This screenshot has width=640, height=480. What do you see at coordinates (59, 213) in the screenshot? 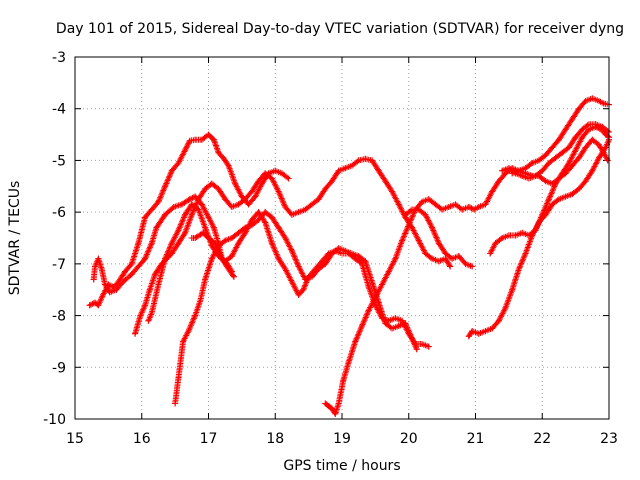
I see `y-tick-label: -6` at bounding box center [59, 213].